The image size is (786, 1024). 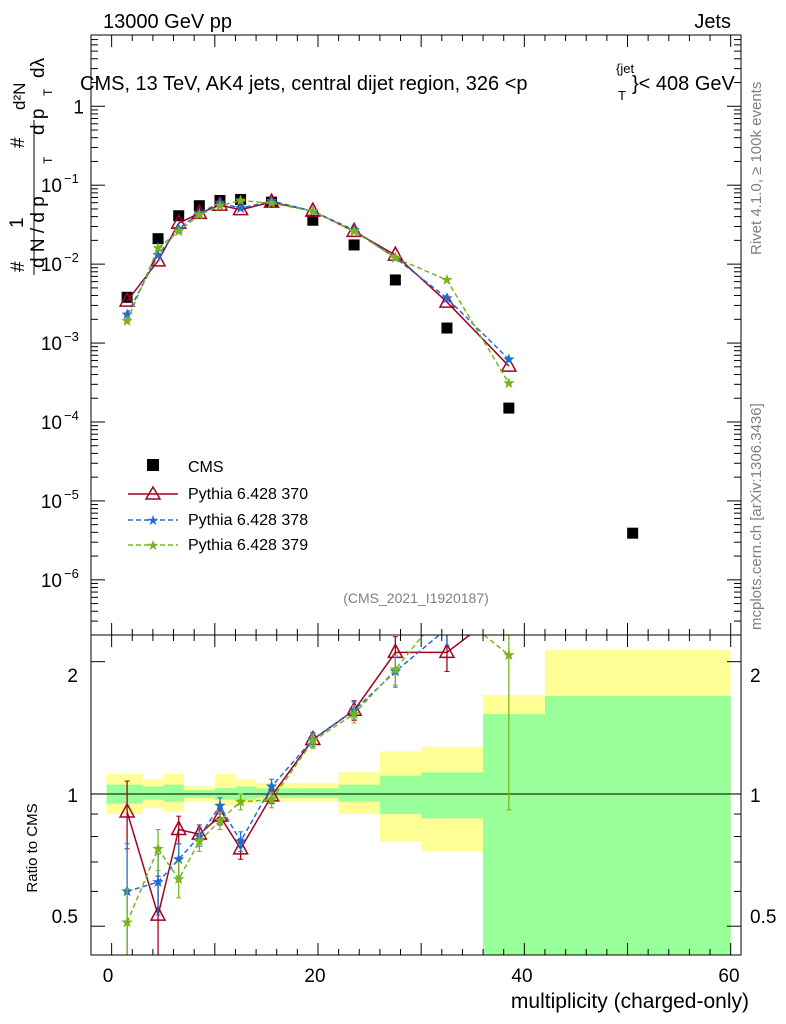 What do you see at coordinates (625, 68) in the screenshot?
I see `plot-title-superscript: {jet` at bounding box center [625, 68].